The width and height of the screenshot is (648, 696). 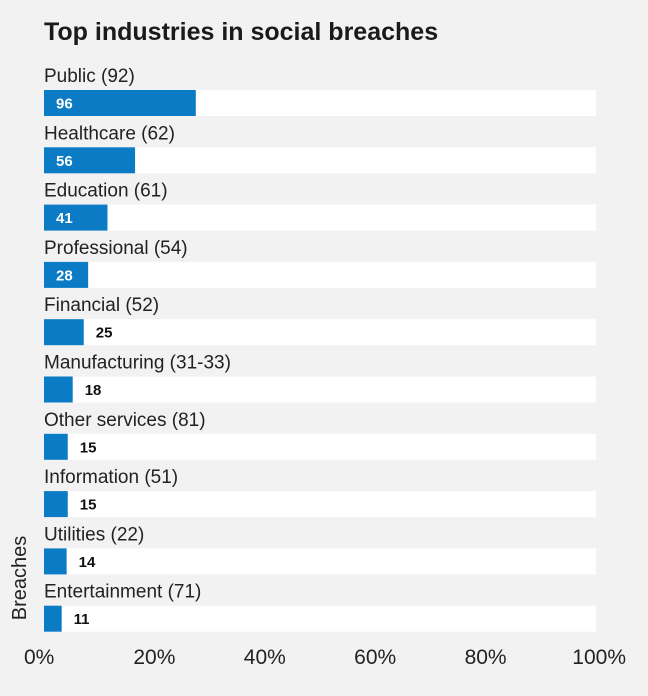 What do you see at coordinates (82, 619) in the screenshot?
I see `value-label: 11` at bounding box center [82, 619].